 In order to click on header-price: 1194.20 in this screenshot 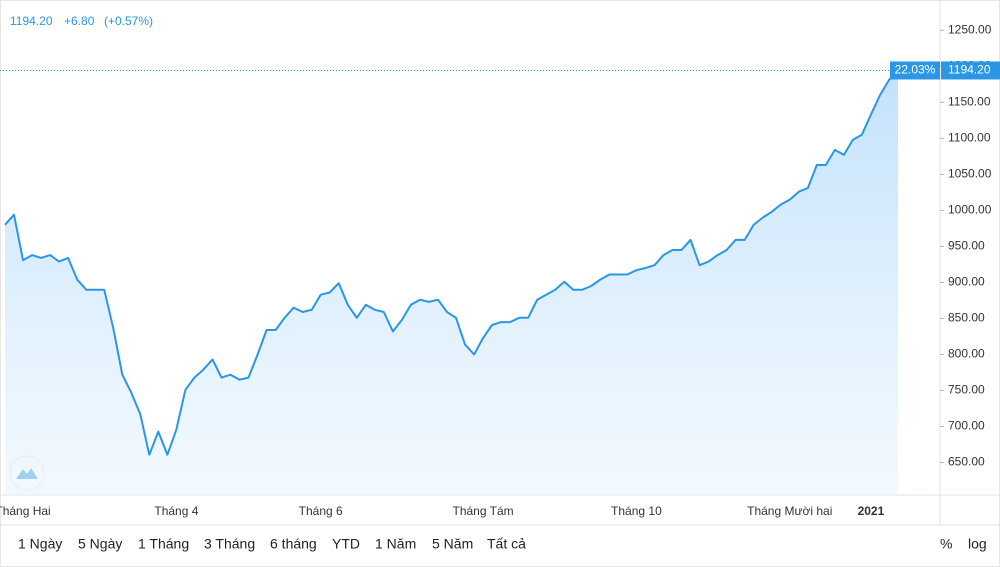, I will do `click(31, 21)`.